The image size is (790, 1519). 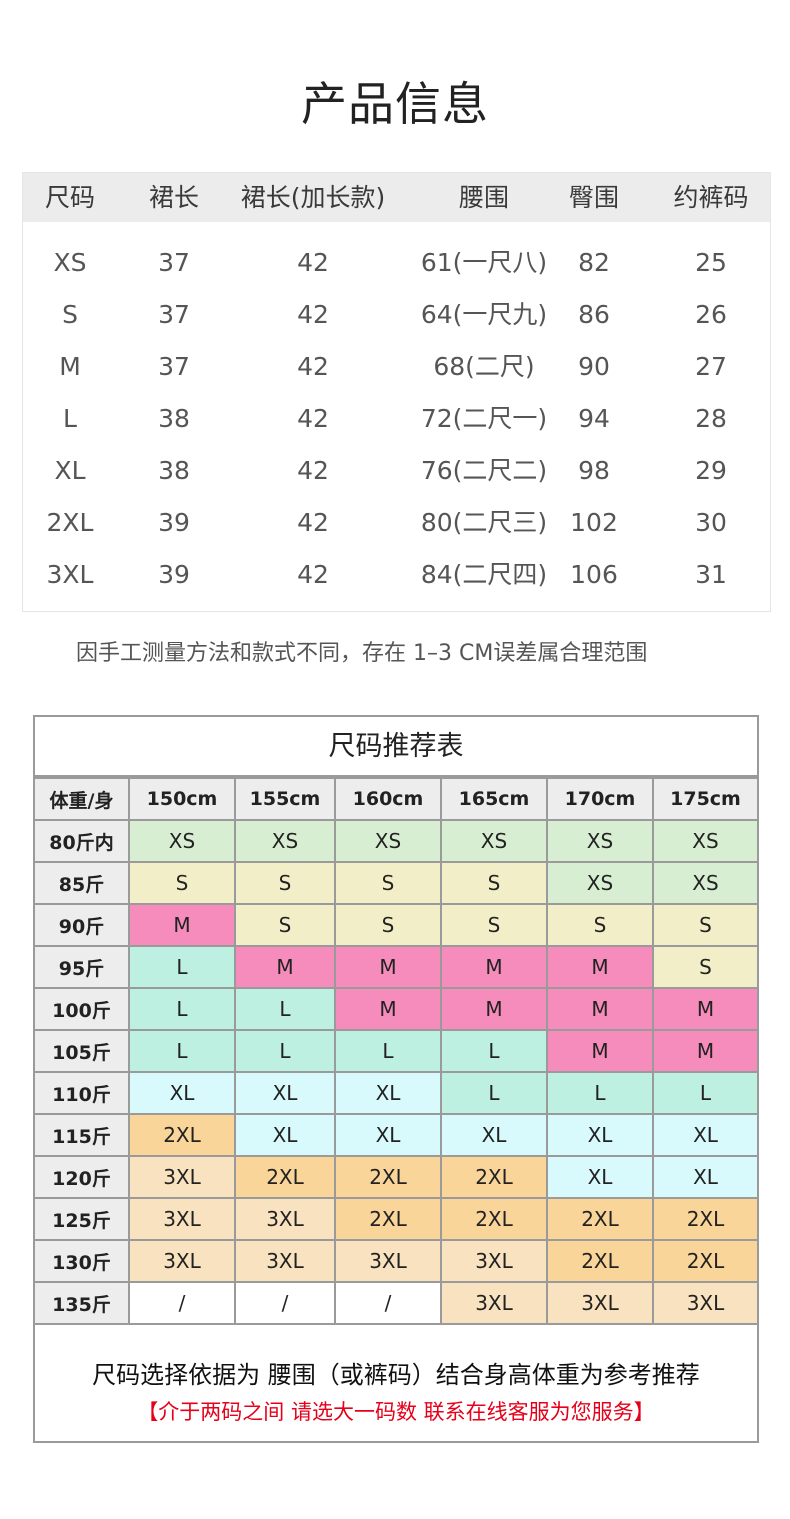 I want to click on recommend-row: 90斤 M S S S S S, so click(x=396, y=925).